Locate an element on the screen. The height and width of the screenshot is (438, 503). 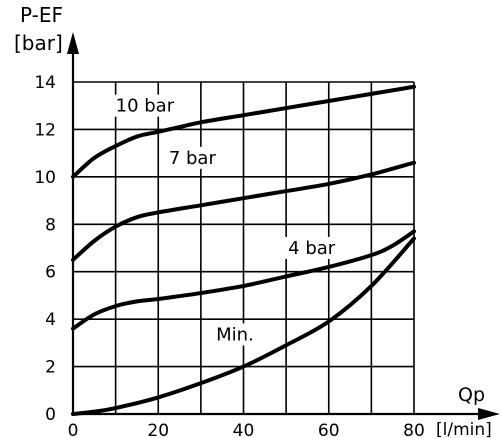
x-tick-label: 20 is located at coordinates (158, 429).